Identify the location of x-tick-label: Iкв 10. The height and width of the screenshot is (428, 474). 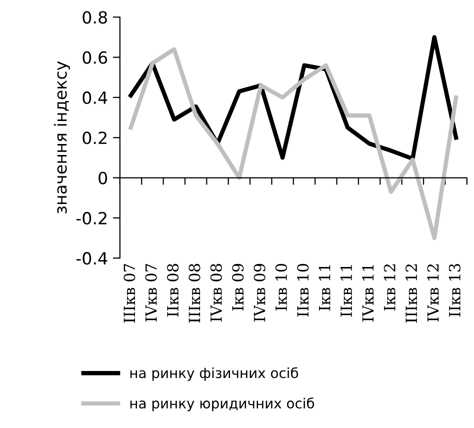
(281, 287).